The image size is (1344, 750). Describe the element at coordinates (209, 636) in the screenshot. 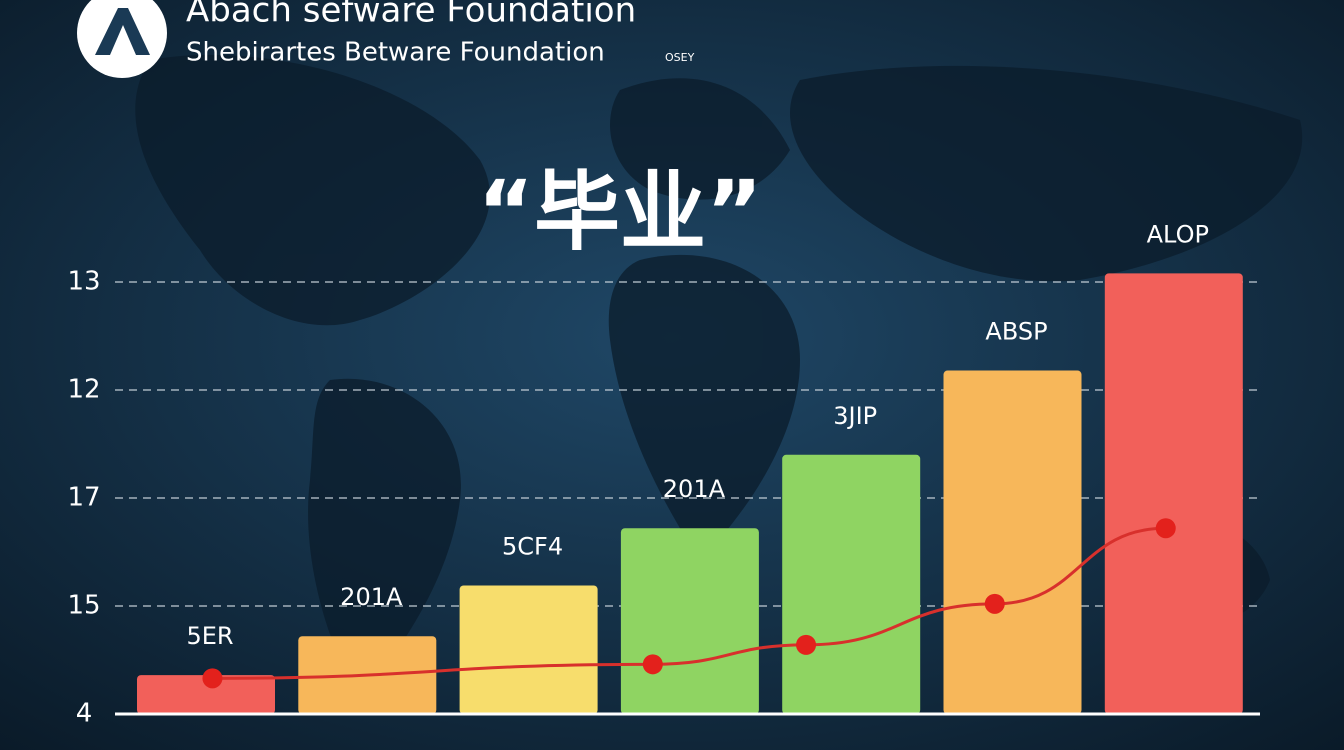

I see `bar-label: 5ER` at that location.